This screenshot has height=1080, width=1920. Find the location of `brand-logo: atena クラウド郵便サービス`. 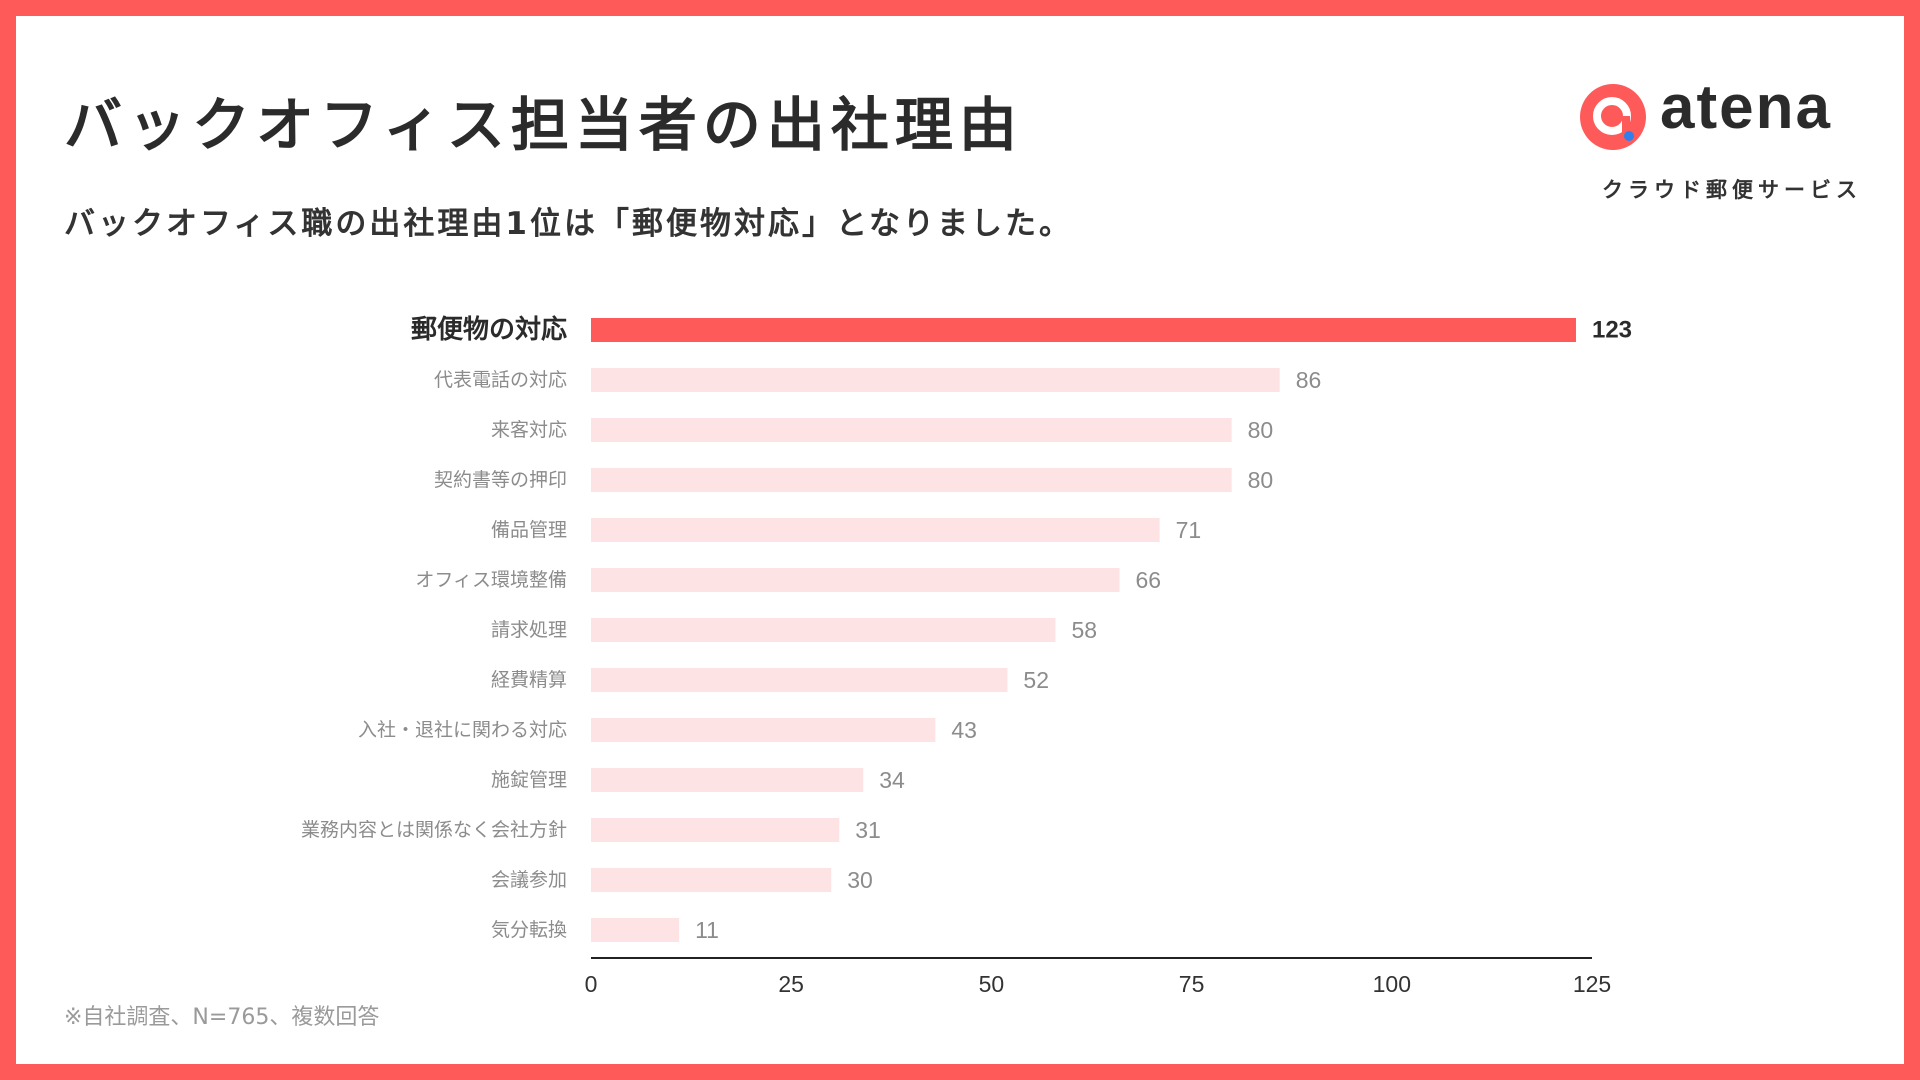

brand-logo: atena クラウド郵便サービス is located at coordinates (1723, 142).